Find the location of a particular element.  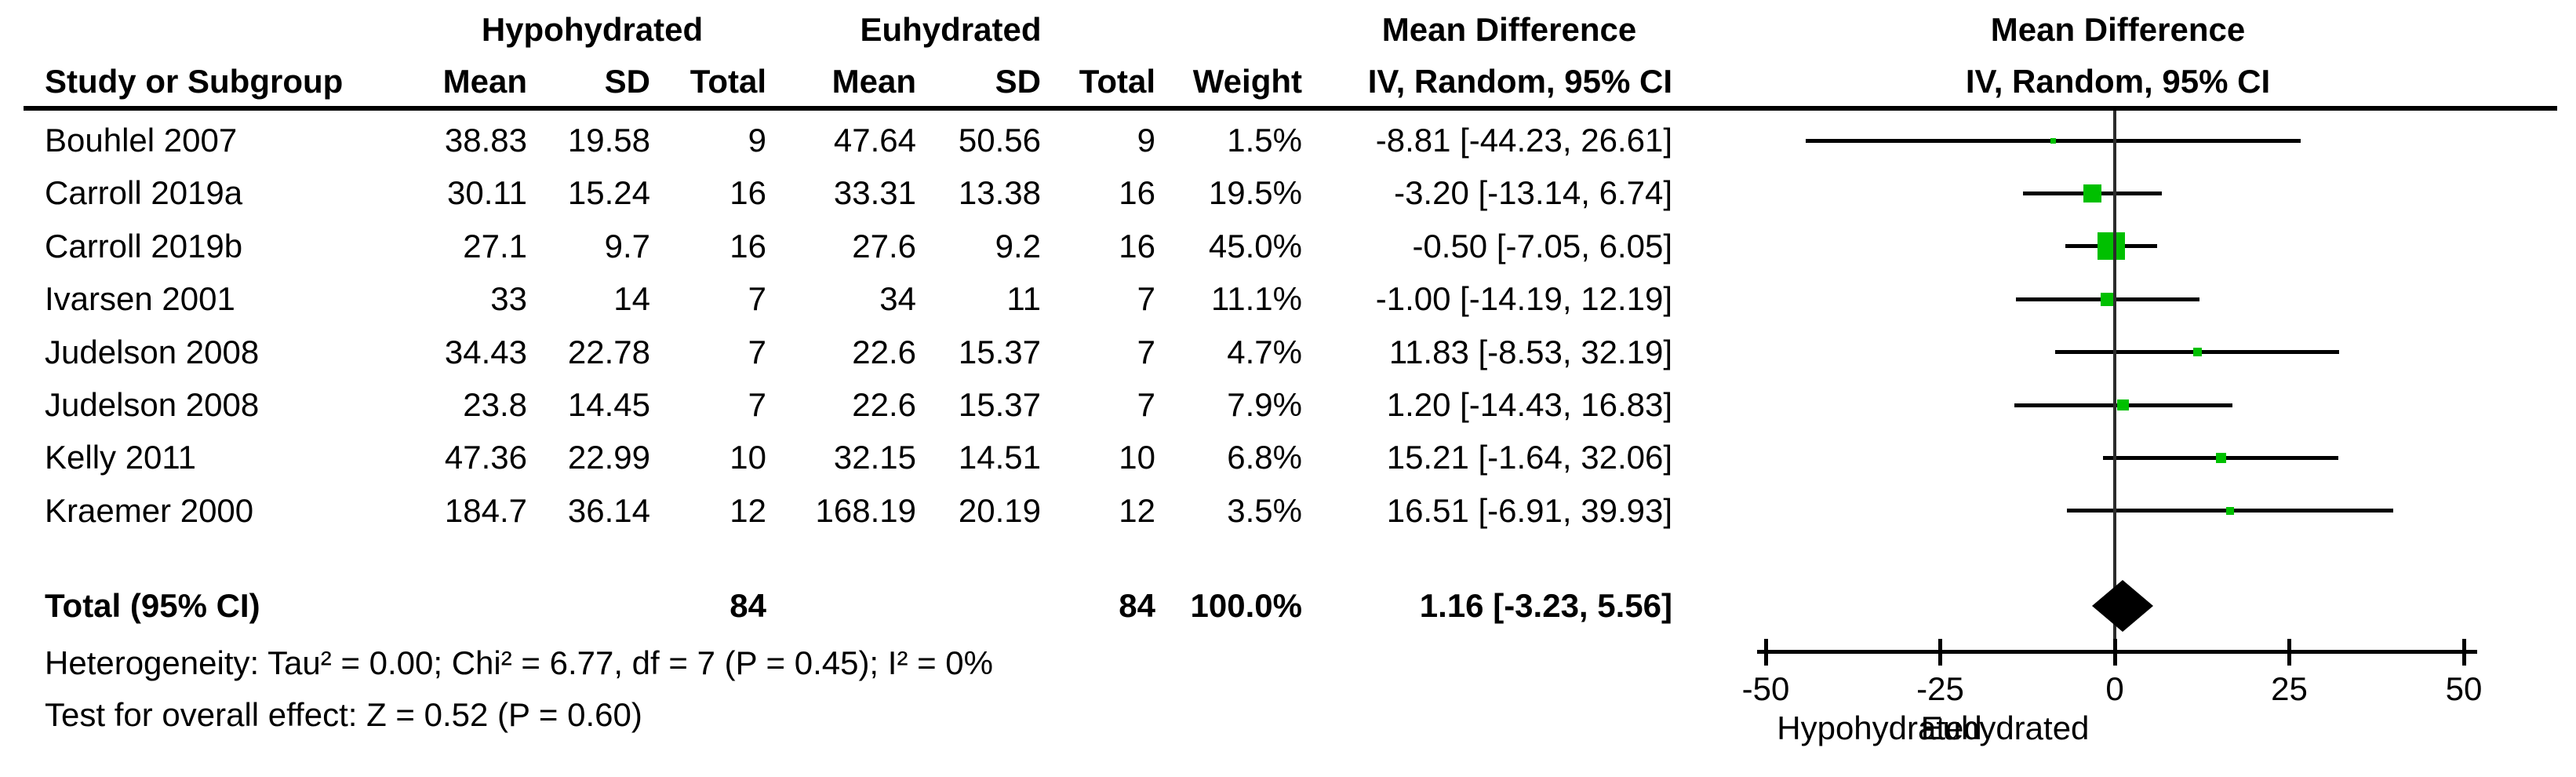

eu-total-cell: 10 is located at coordinates (1137, 457).